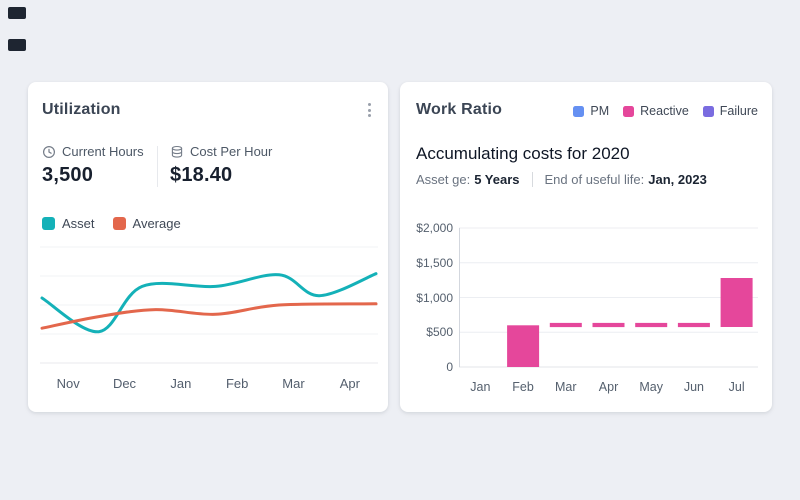 The height and width of the screenshot is (500, 800). What do you see at coordinates (600, 111) in the screenshot?
I see `legend-label: PM` at bounding box center [600, 111].